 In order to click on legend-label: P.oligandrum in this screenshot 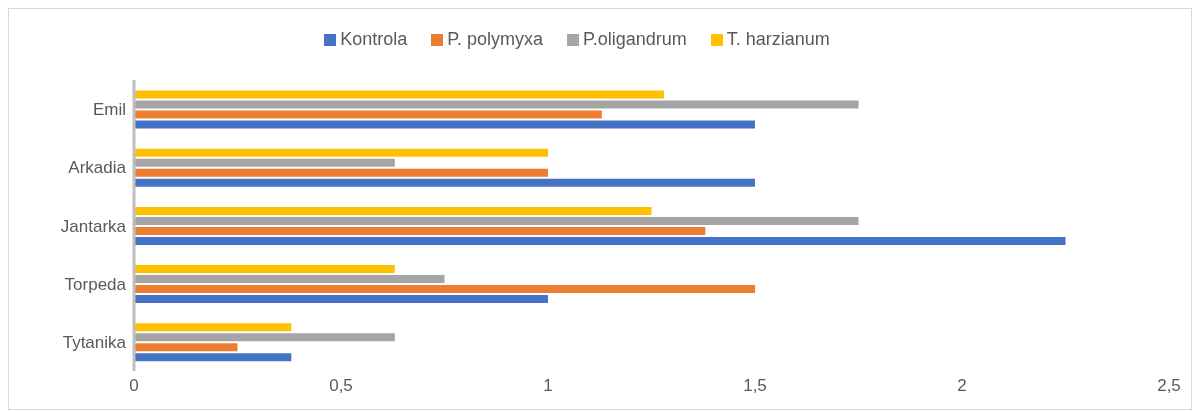, I will do `click(634, 39)`.